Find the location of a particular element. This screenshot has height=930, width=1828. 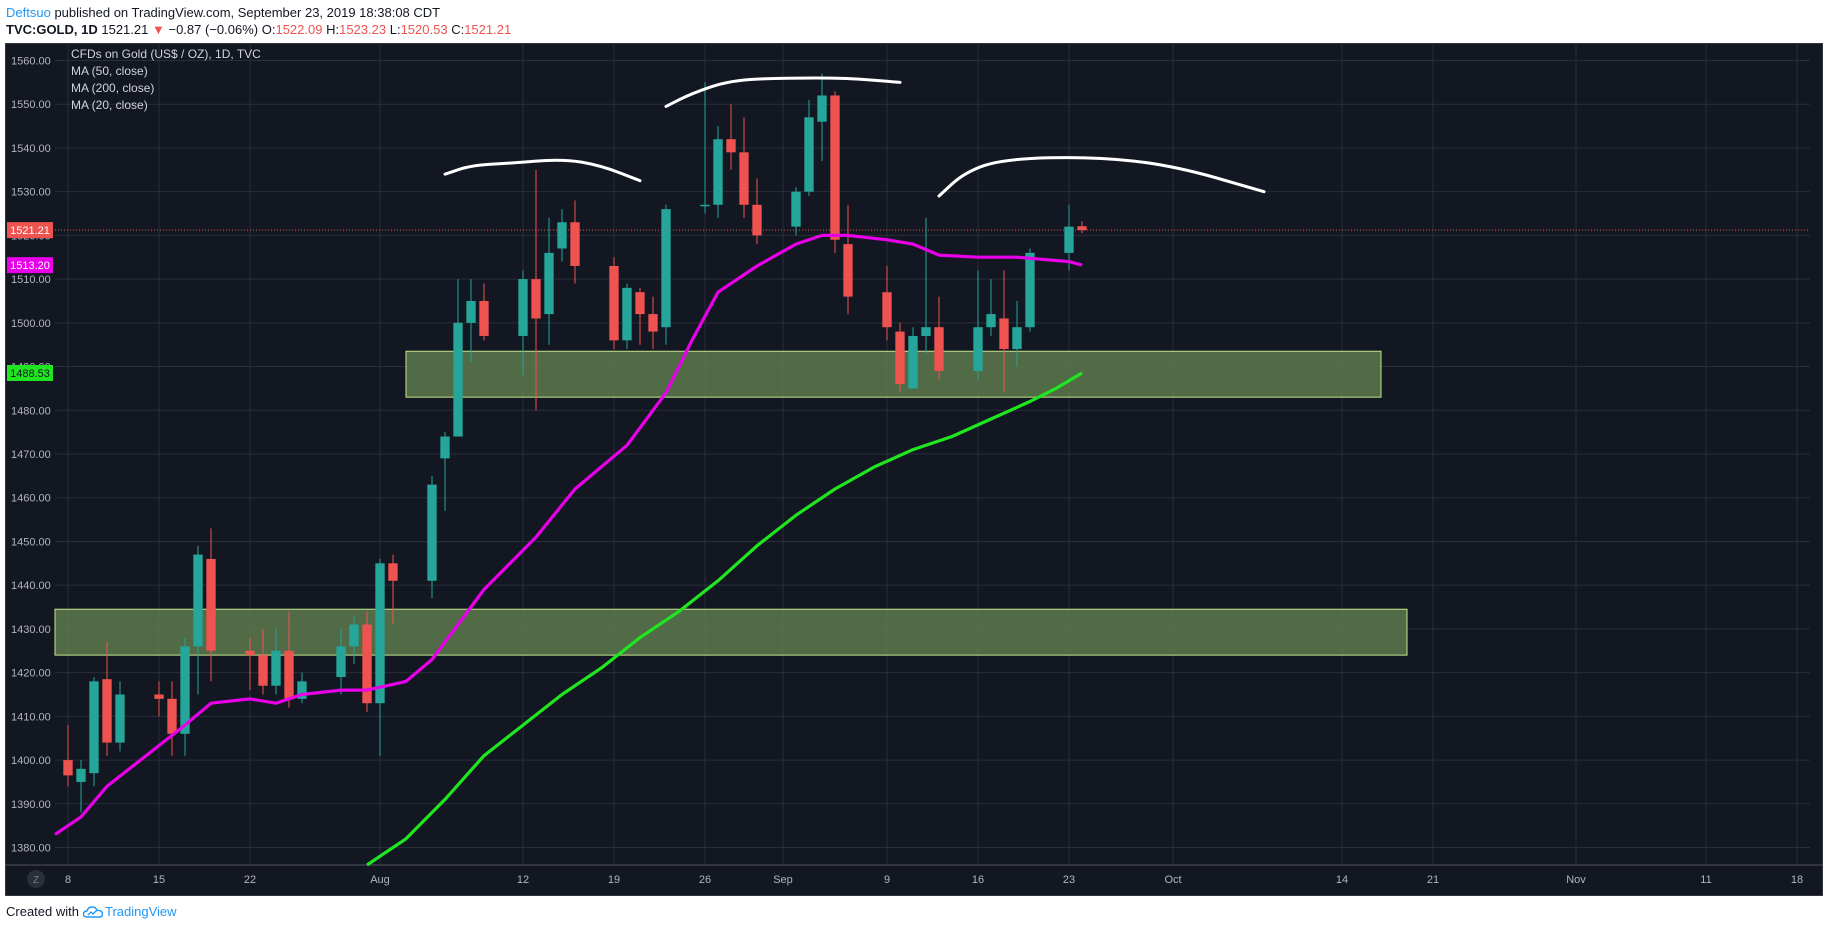

y-tick-label: 1530.00 is located at coordinates (31, 193).